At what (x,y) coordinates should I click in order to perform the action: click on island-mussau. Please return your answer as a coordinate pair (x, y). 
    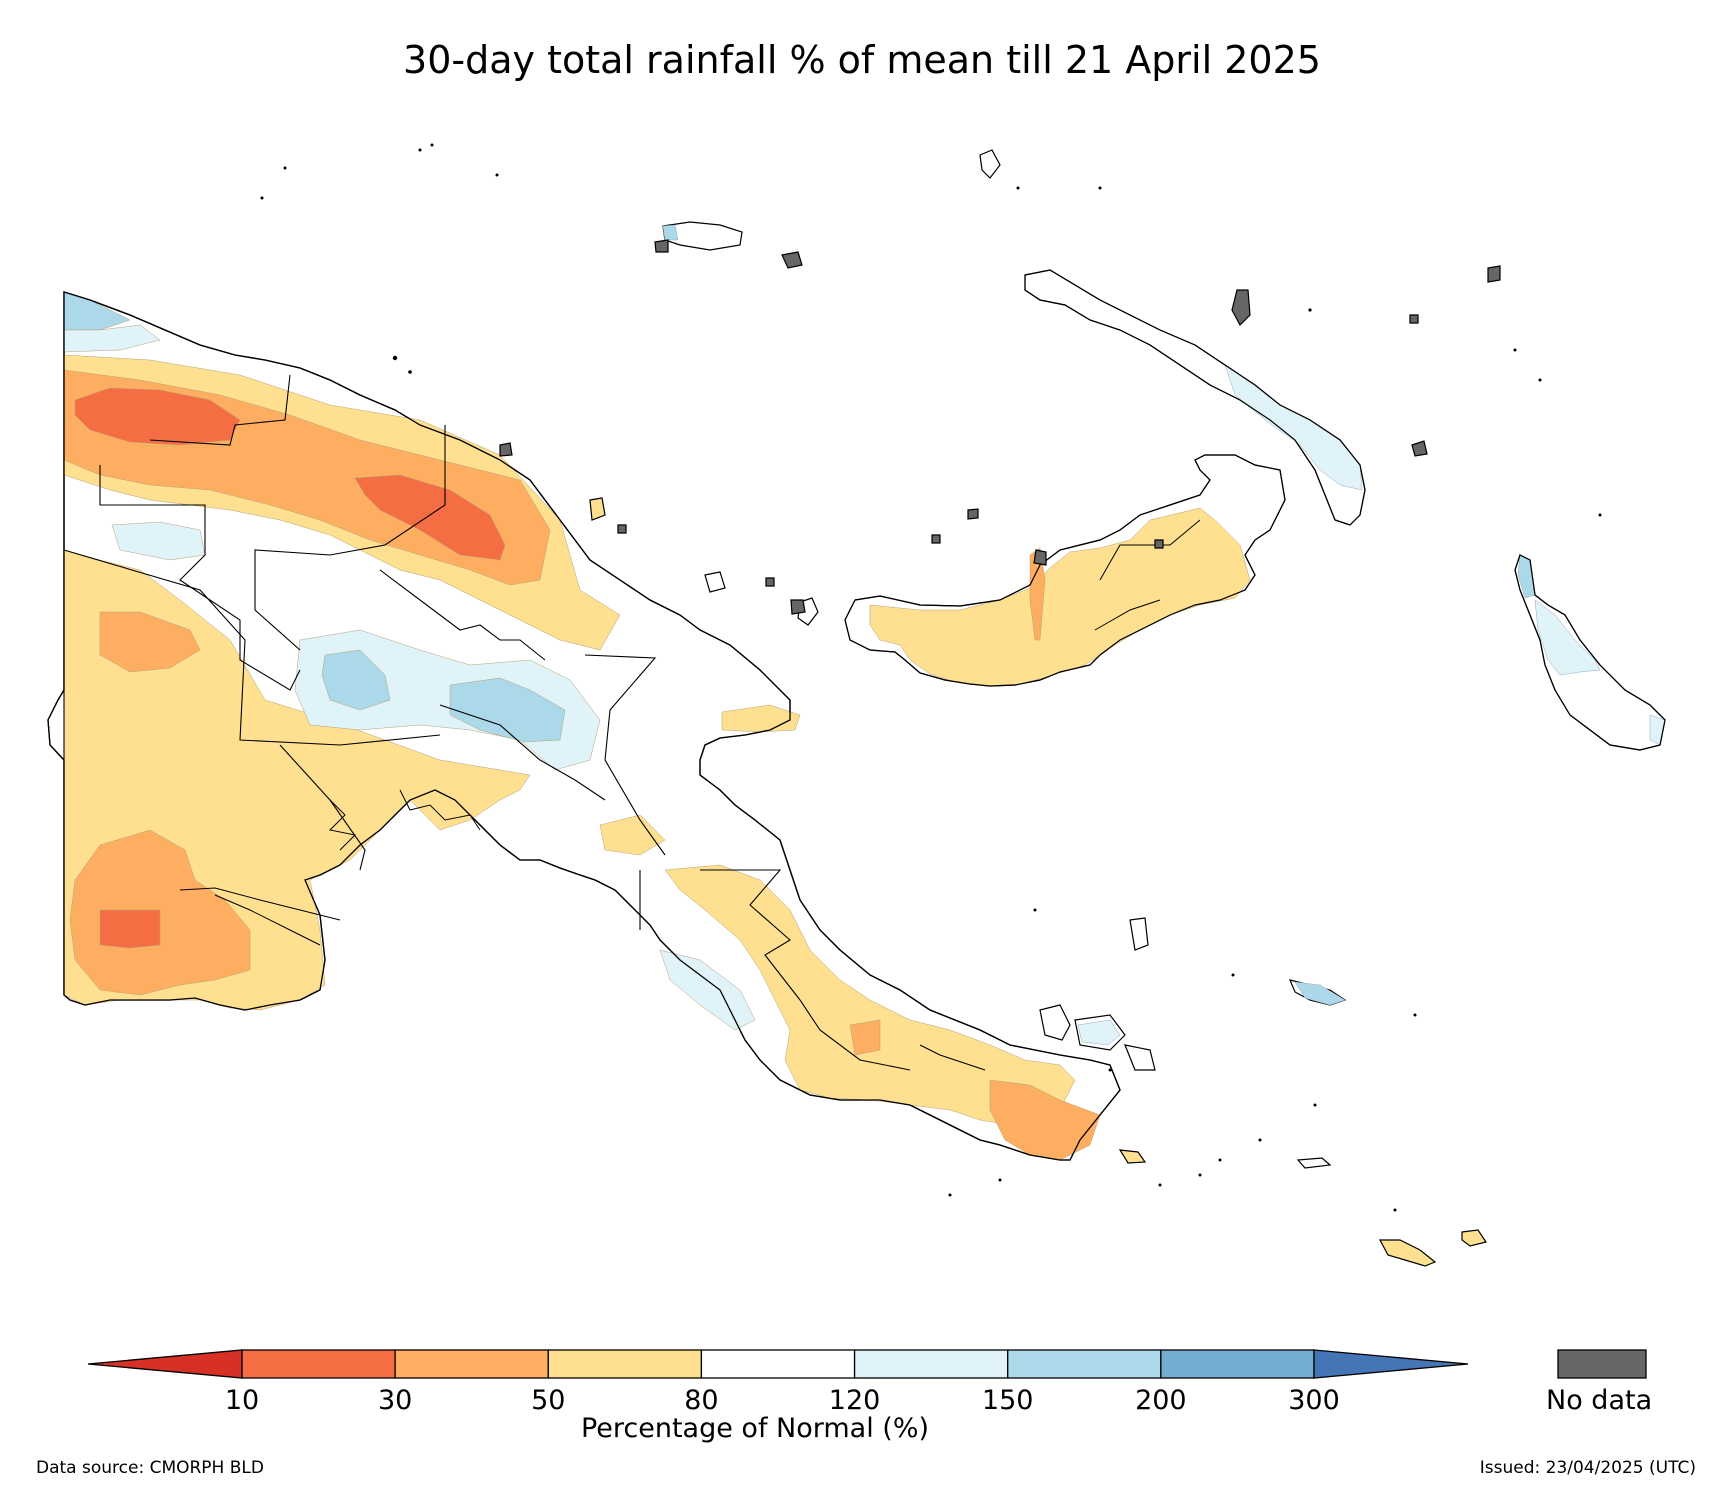
    Looking at the image, I should click on (990, 164).